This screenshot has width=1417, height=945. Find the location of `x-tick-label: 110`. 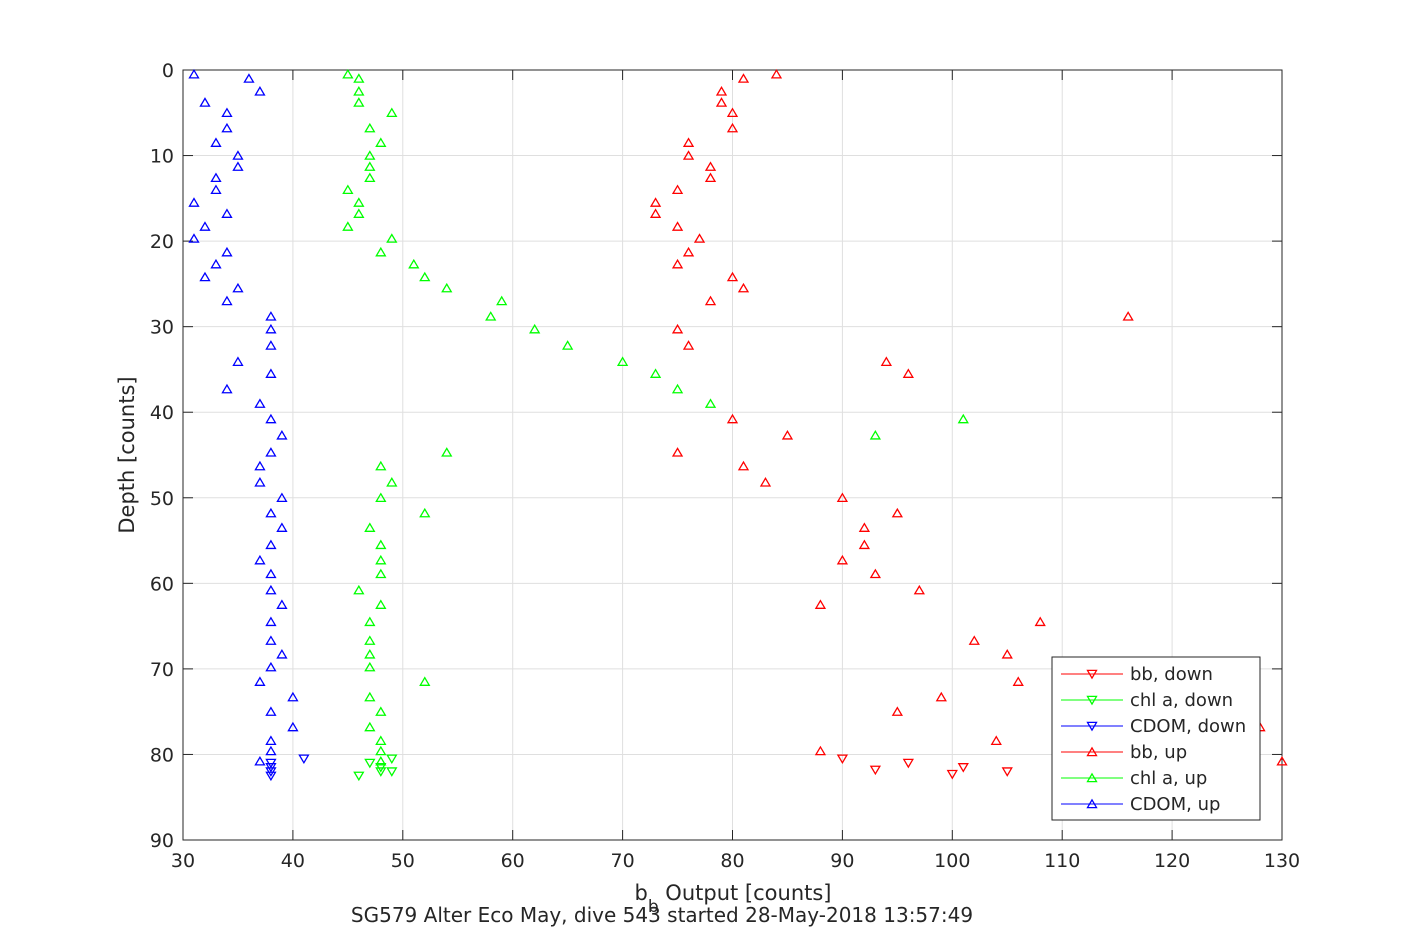

x-tick-label: 110 is located at coordinates (1062, 861).